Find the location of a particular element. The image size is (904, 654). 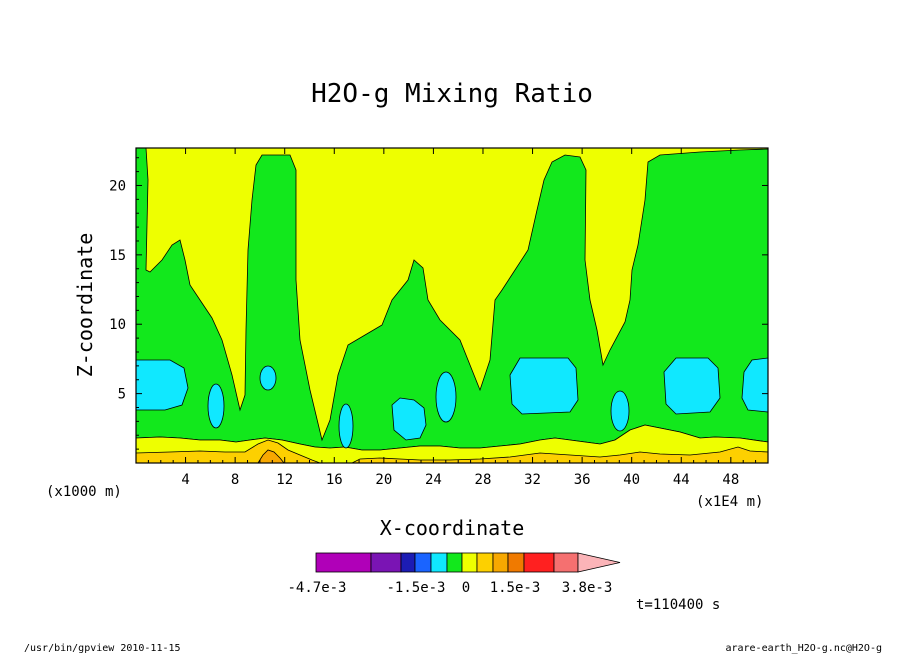

colorbar-label: 1.5e-3 is located at coordinates (515, 588).